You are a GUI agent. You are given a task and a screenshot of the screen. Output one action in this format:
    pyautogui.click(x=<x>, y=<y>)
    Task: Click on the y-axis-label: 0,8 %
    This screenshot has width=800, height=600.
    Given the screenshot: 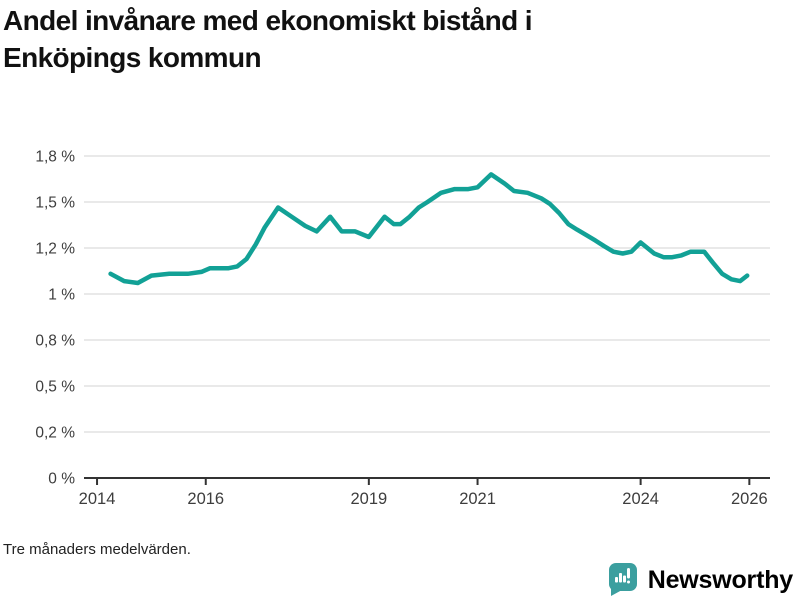 What is the action you would take?
    pyautogui.click(x=55, y=341)
    